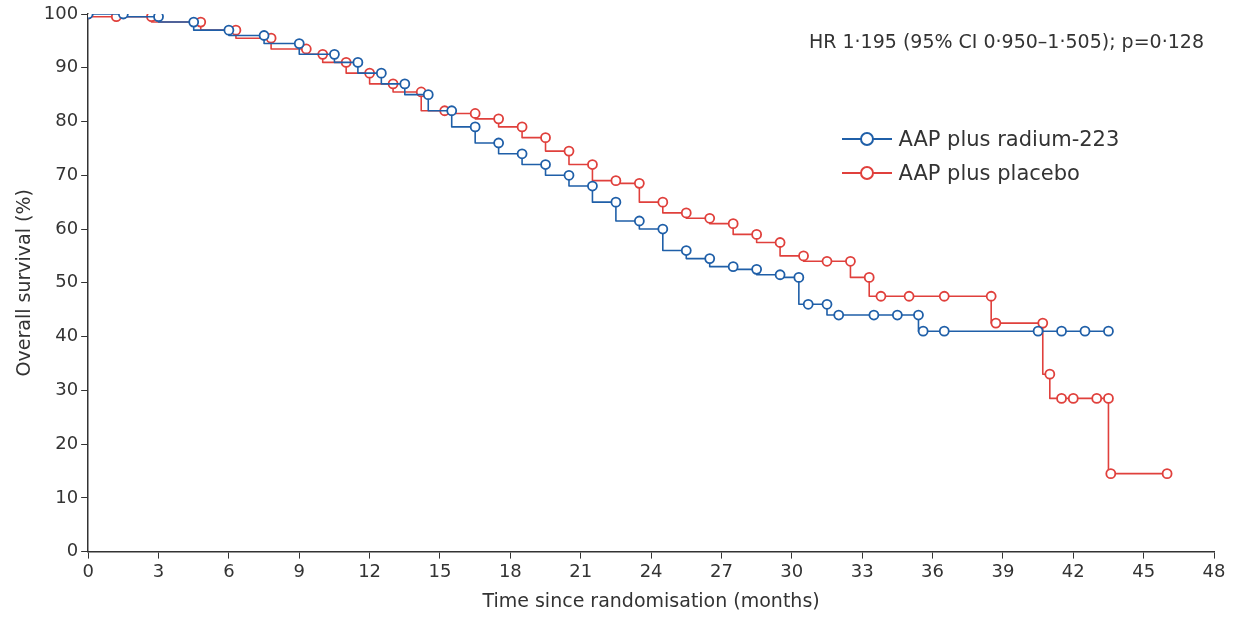 The height and width of the screenshot is (617, 1234). I want to click on x-tick-label: 45, so click(1144, 571).